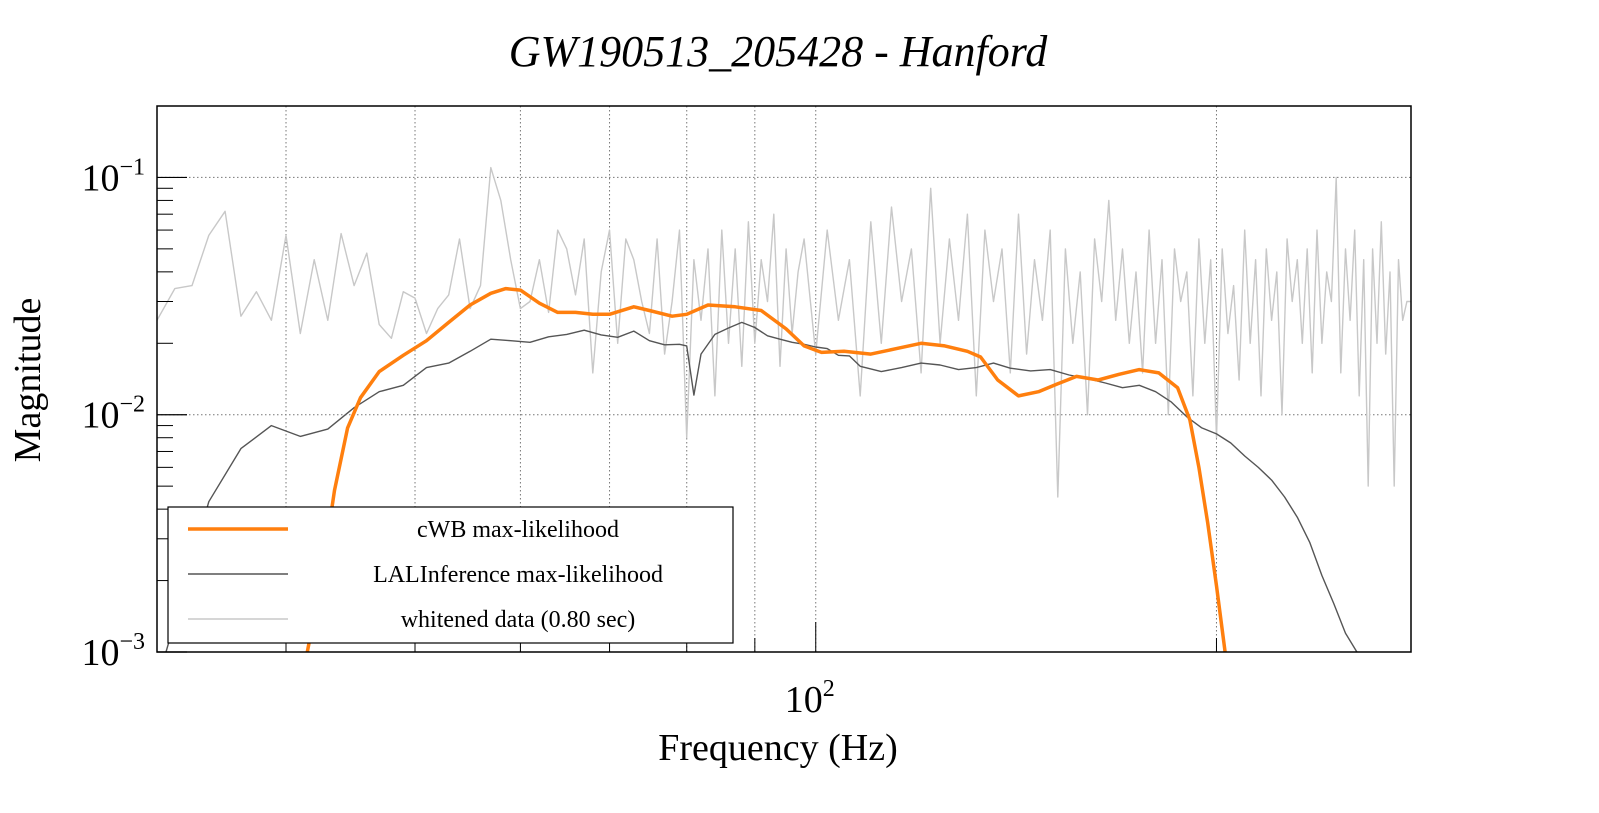 The width and height of the screenshot is (1599, 813). I want to click on y-tick-label: 10⁻², so click(113, 414).